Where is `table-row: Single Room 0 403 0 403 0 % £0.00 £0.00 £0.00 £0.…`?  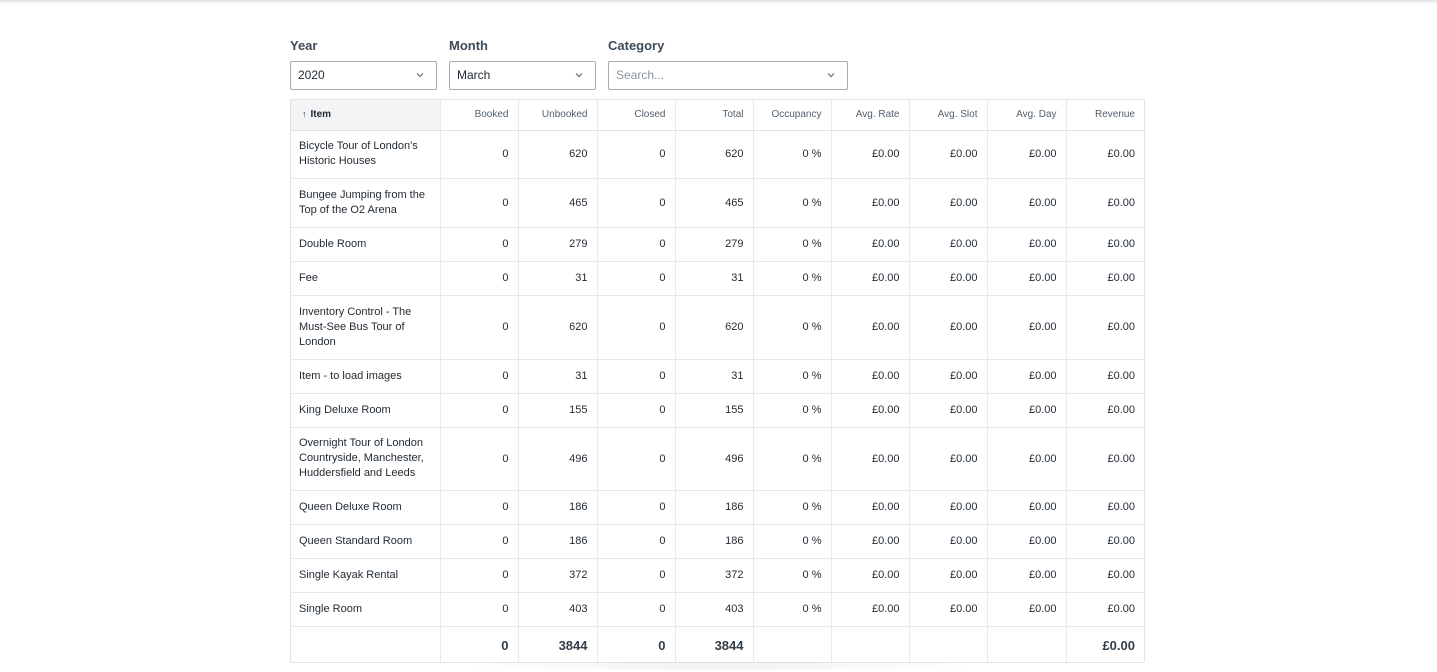
table-row: Single Room 0 403 0 403 0 % £0.00 £0.00 £0.00 £0.… is located at coordinates (717, 609).